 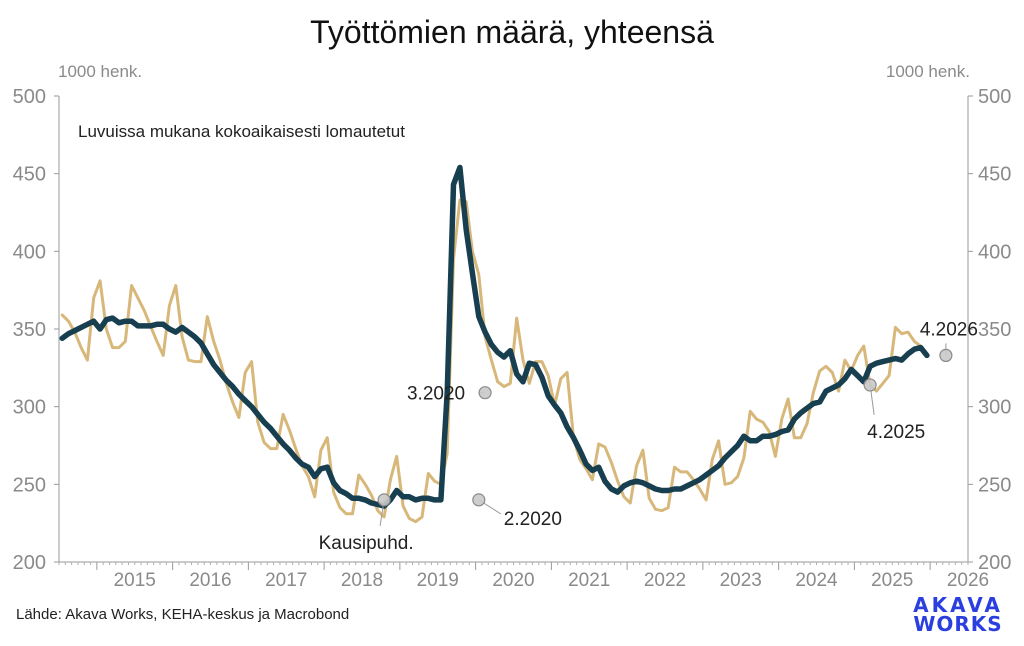 I want to click on y-tick-label-right: 300, so click(x=994, y=408).